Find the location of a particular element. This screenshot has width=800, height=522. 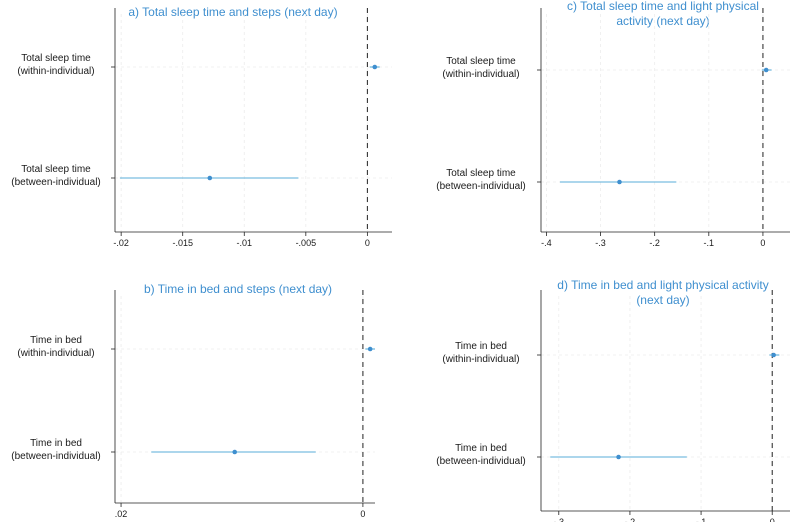

x-tick-label: -.005 is located at coordinates (306, 243).